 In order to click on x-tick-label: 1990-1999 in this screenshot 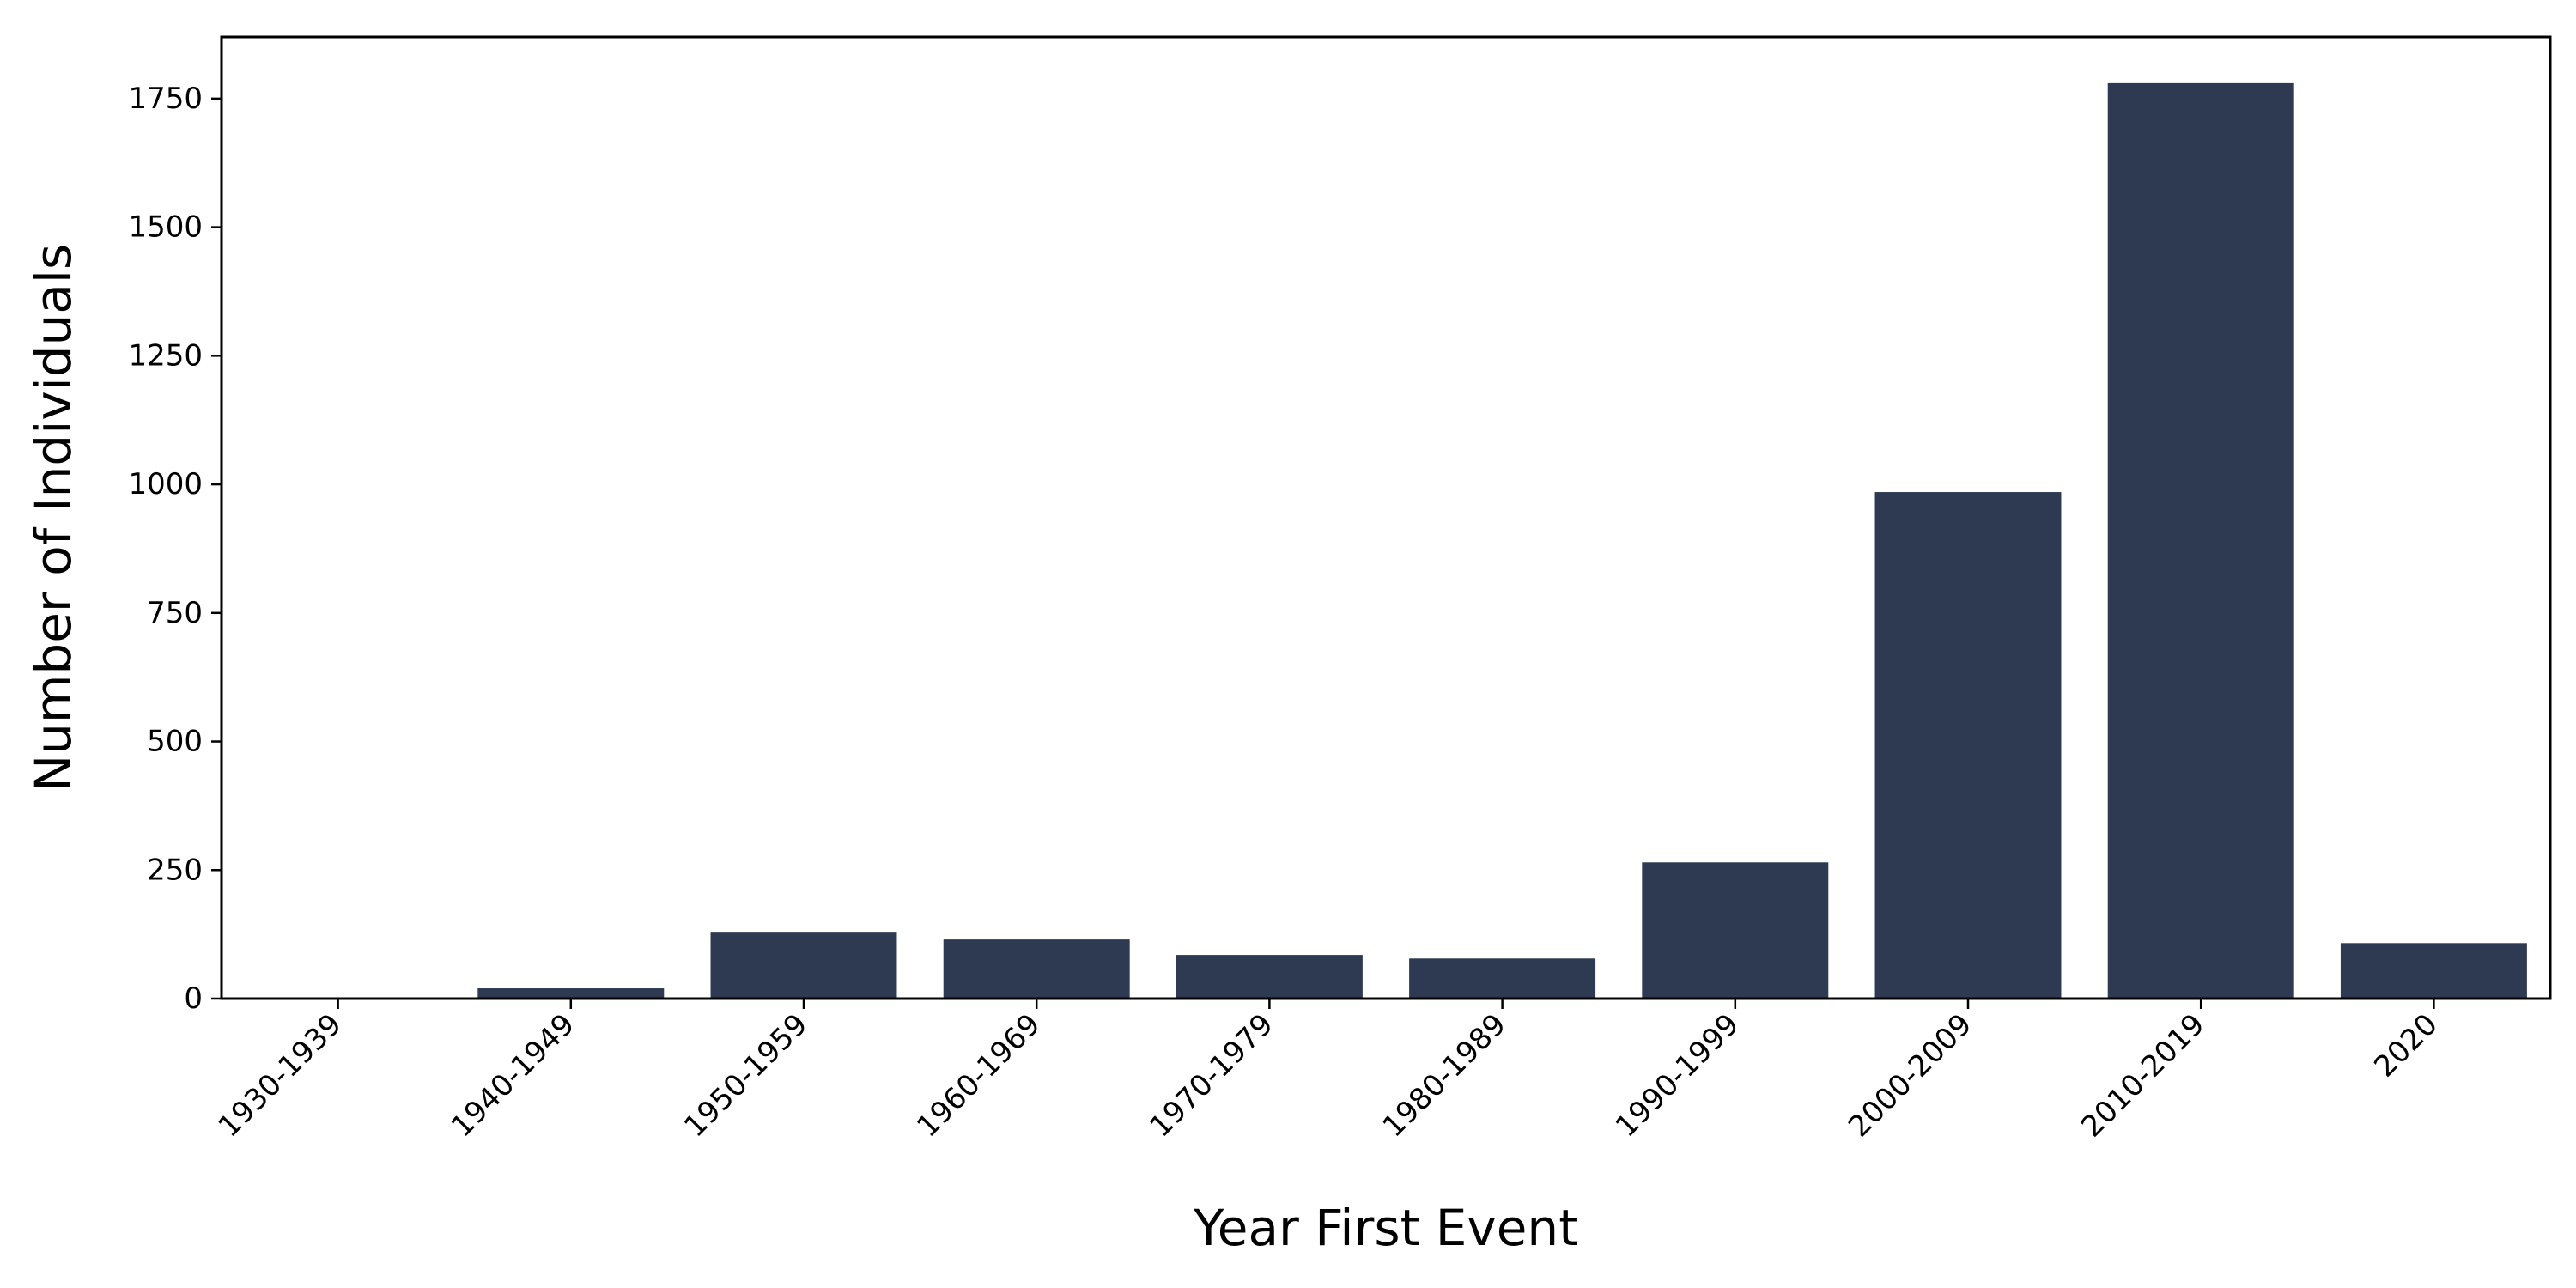, I will do `click(1678, 1075)`.